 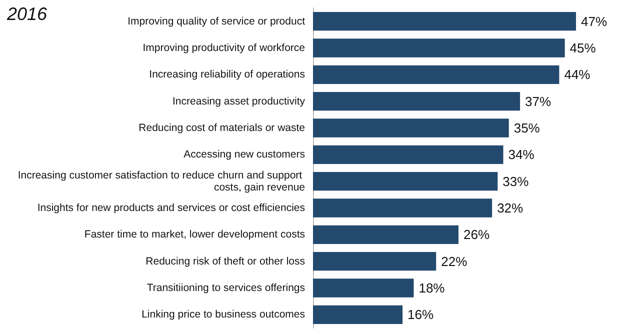 I want to click on y-tick-label: Linking price to business outcomes, so click(x=223, y=314).